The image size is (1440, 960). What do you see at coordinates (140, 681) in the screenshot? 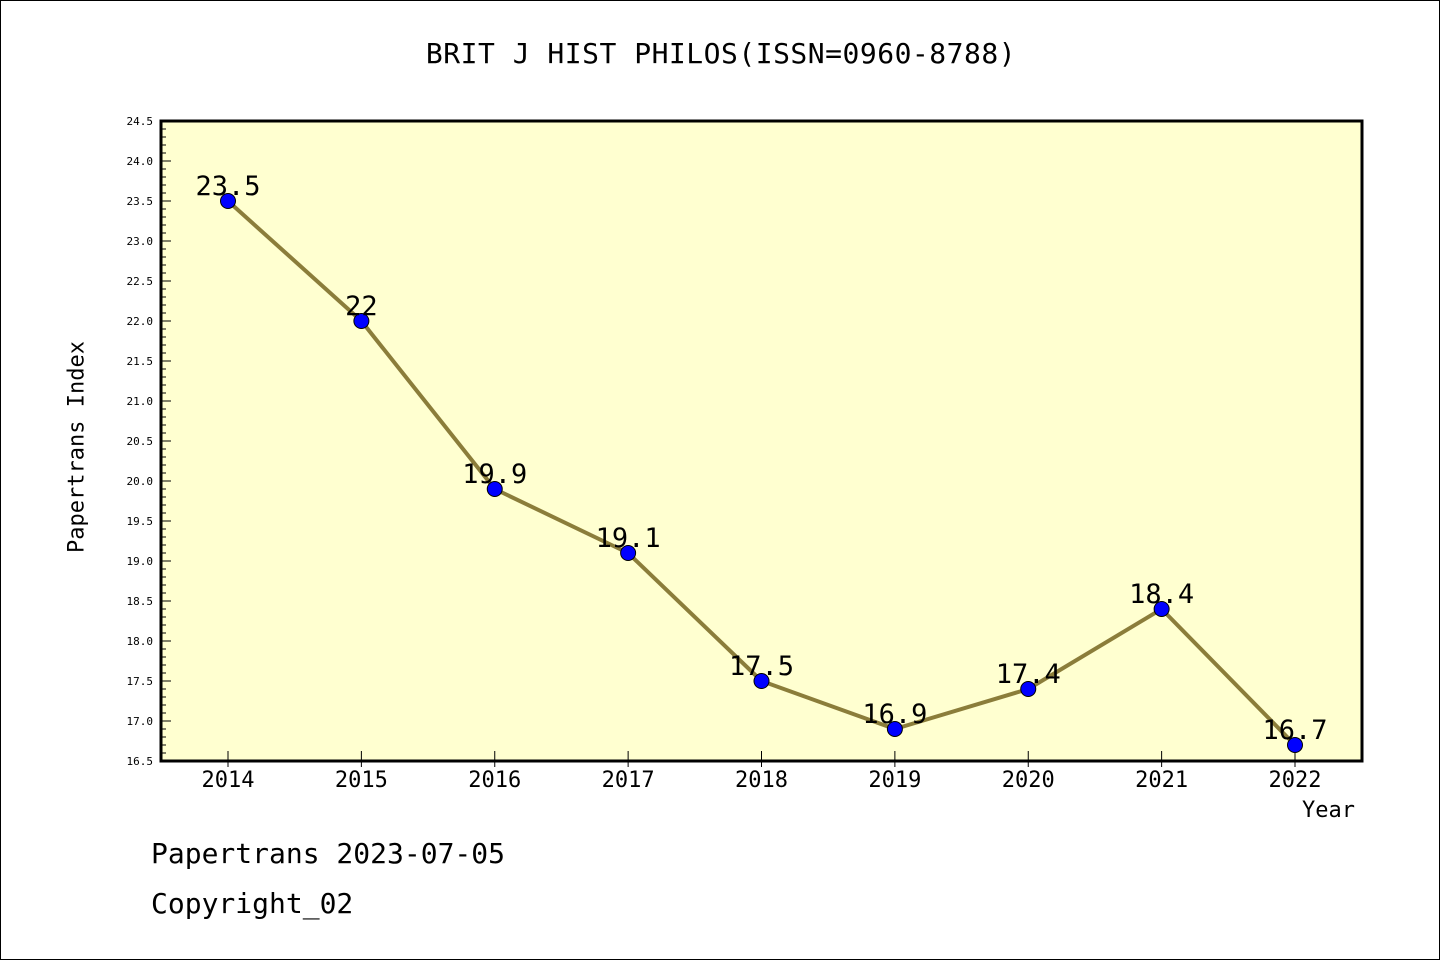
I see `y-tick-label: 17.5` at bounding box center [140, 681].